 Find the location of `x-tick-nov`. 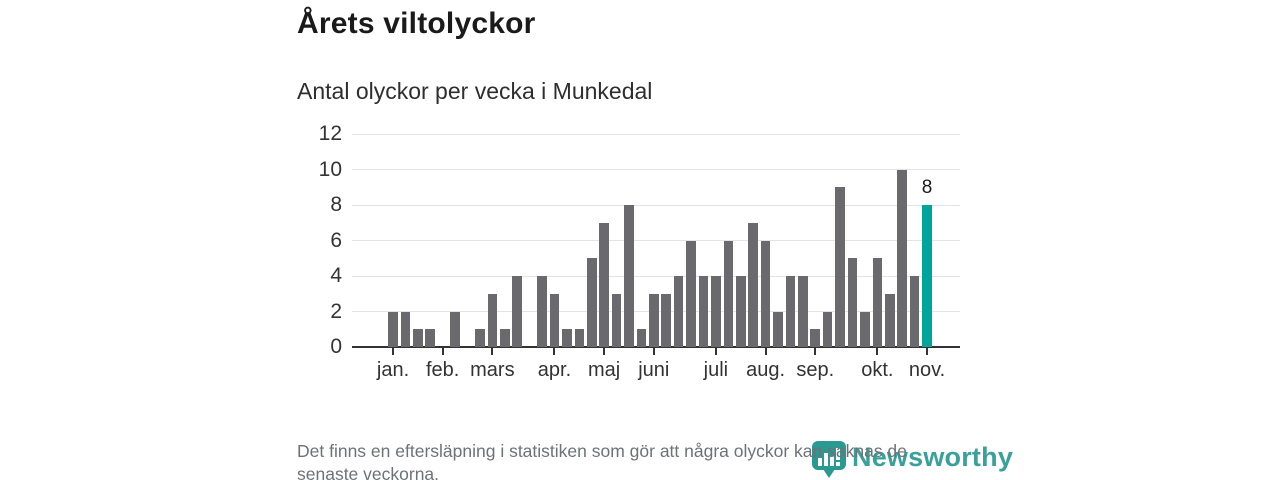

x-tick-nov is located at coordinates (927, 351).